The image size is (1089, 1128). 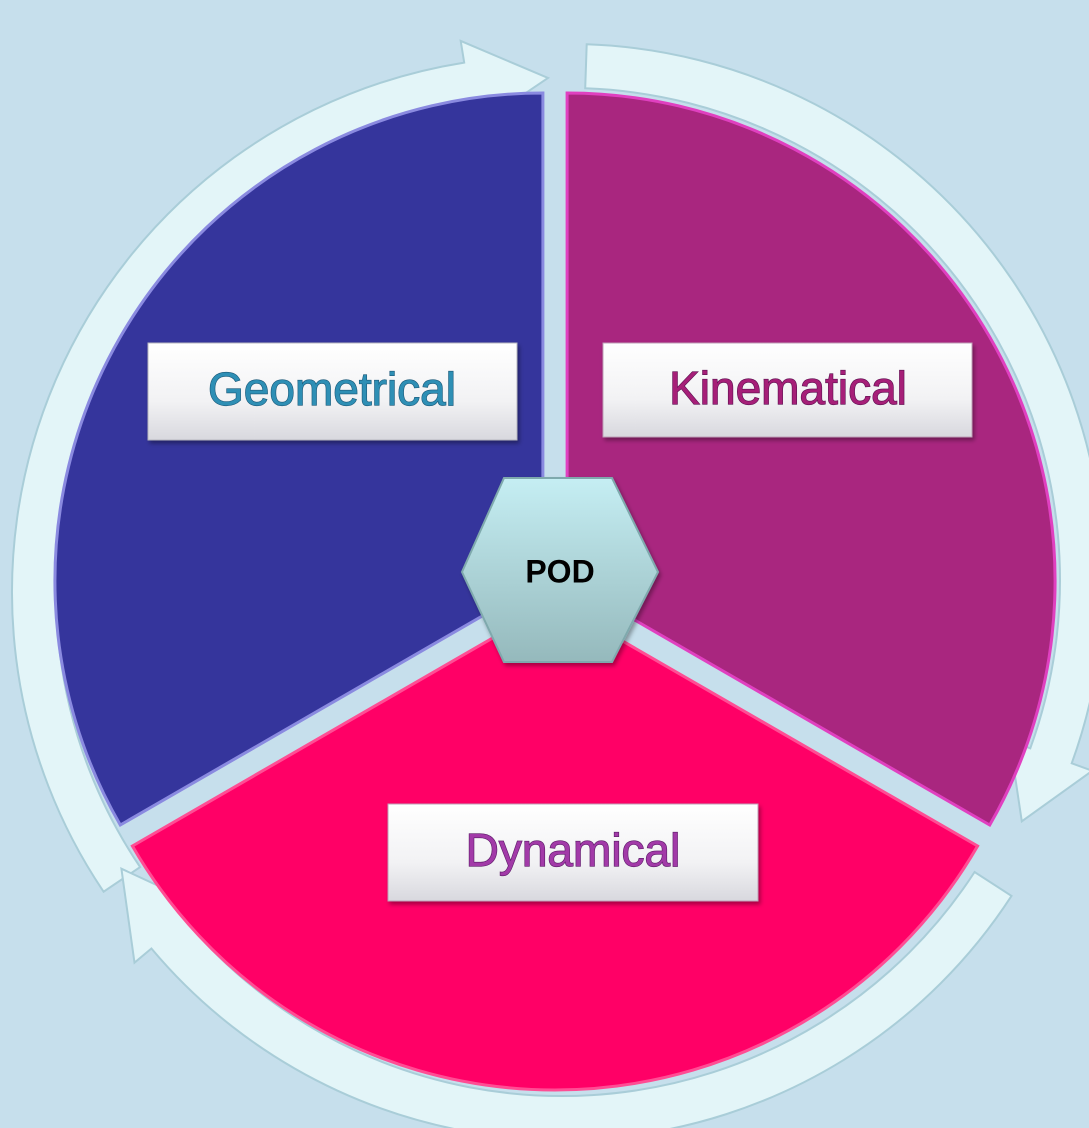 I want to click on center-hexagon, so click(x=560, y=570).